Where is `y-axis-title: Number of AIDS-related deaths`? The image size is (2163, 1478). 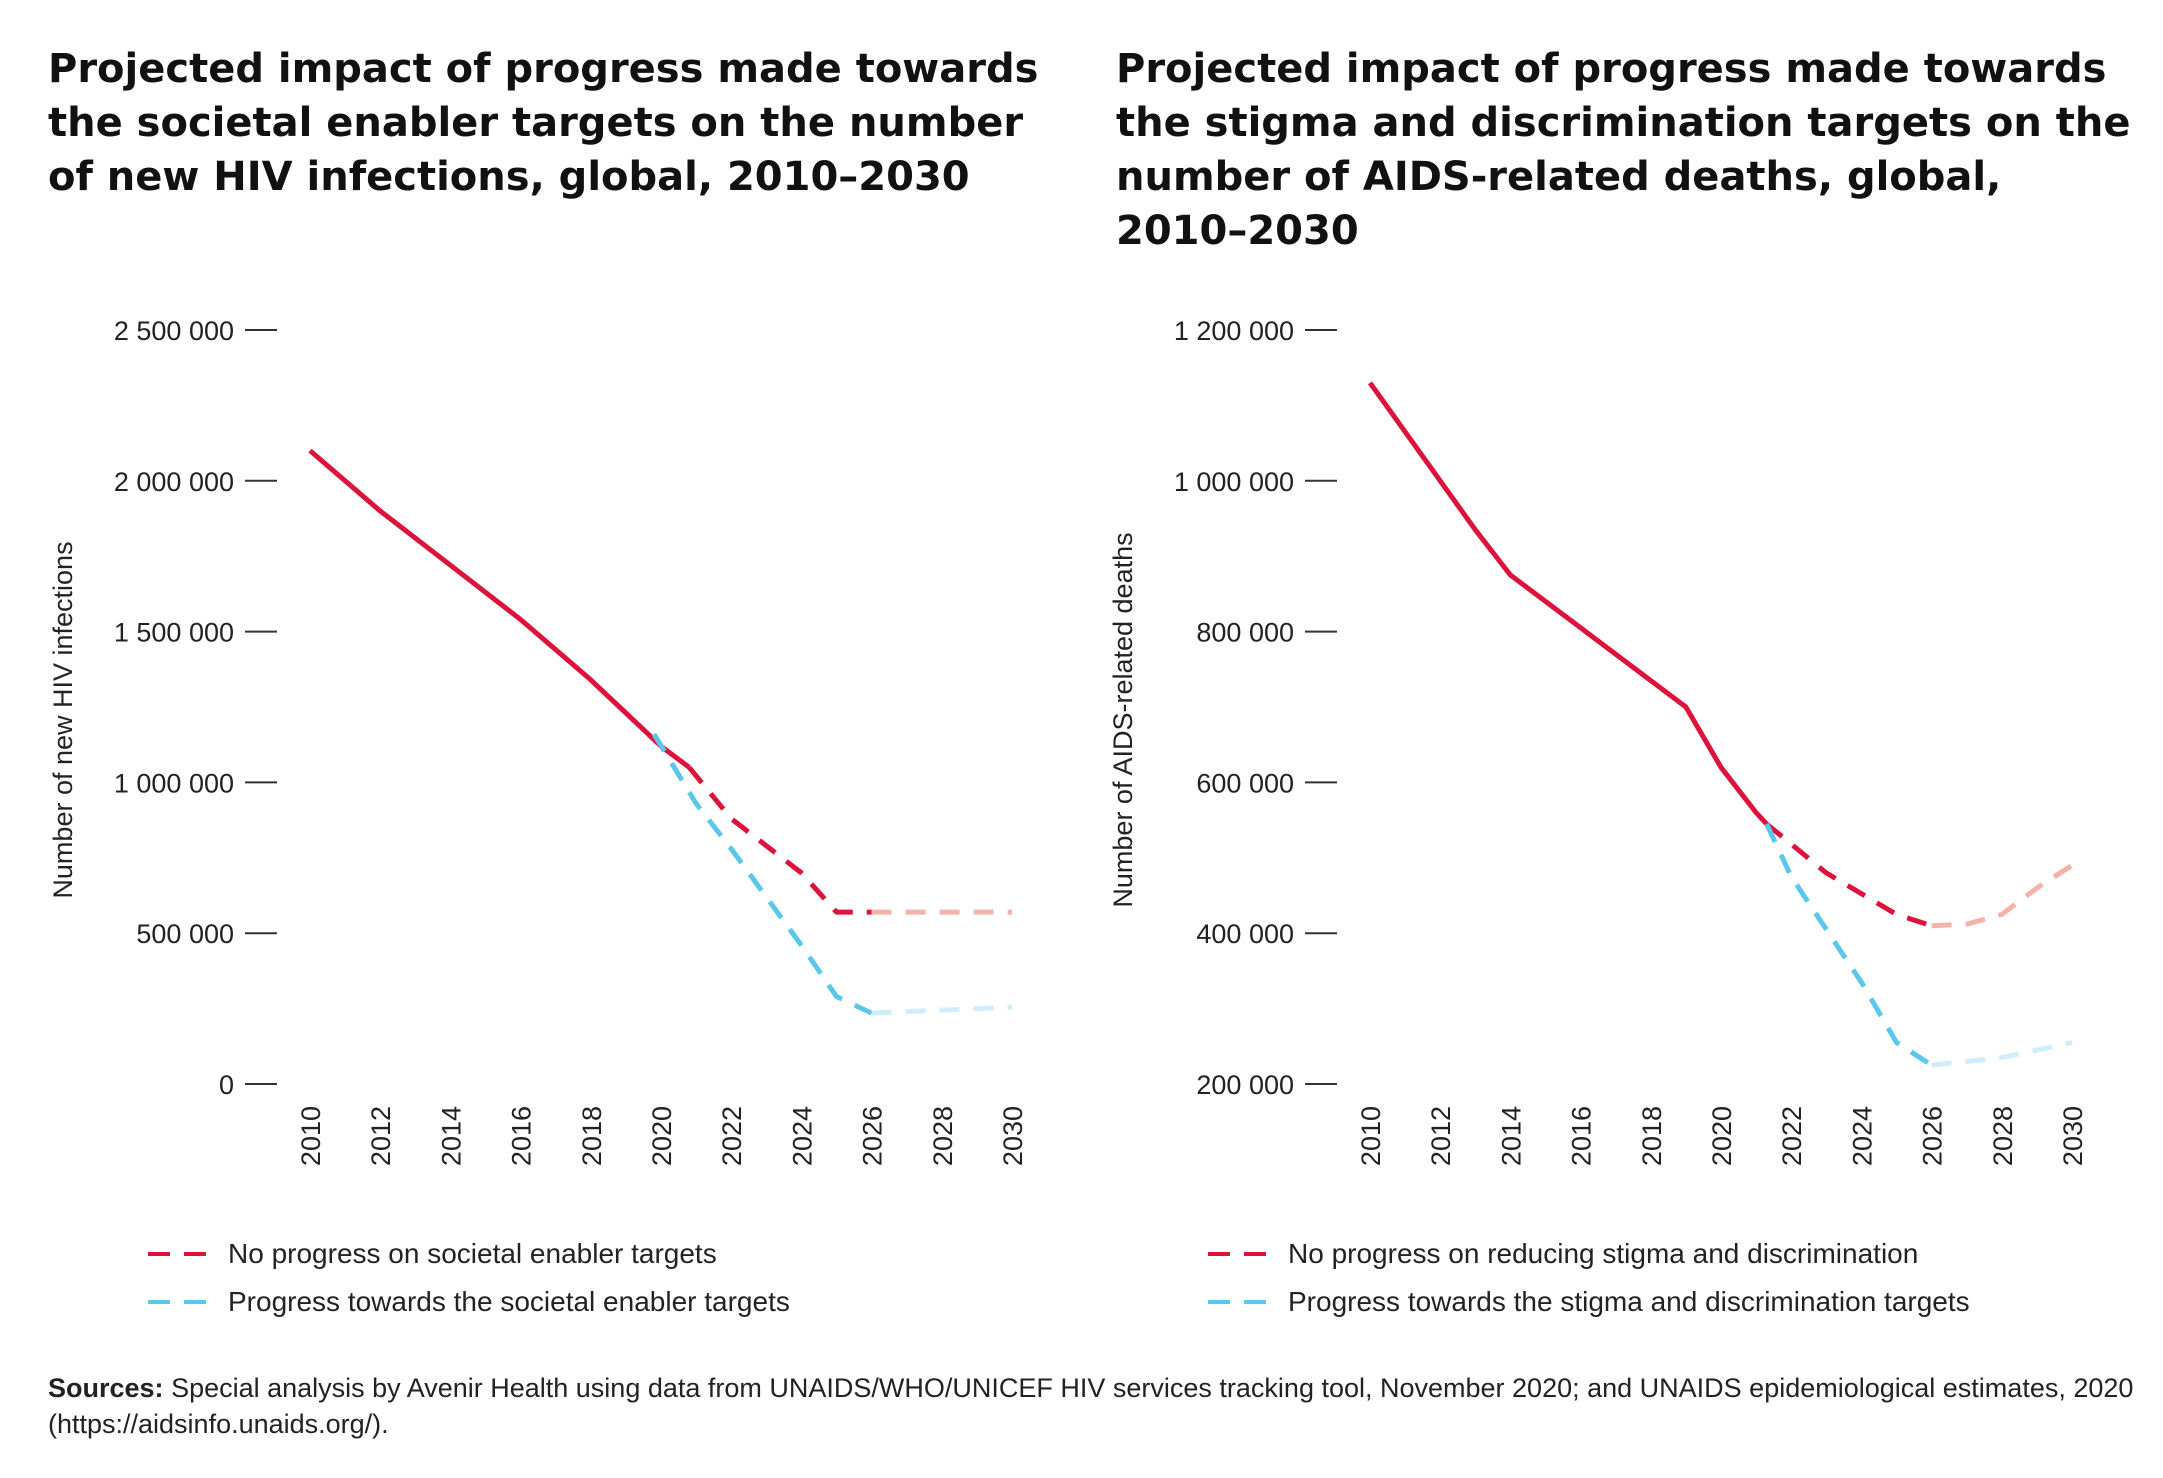 y-axis-title: Number of AIDS-related deaths is located at coordinates (1123, 719).